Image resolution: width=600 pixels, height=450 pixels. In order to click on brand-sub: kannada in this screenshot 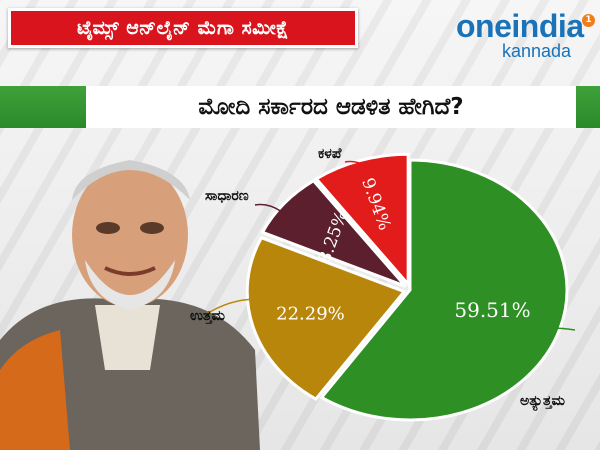, I will do `click(537, 51)`.